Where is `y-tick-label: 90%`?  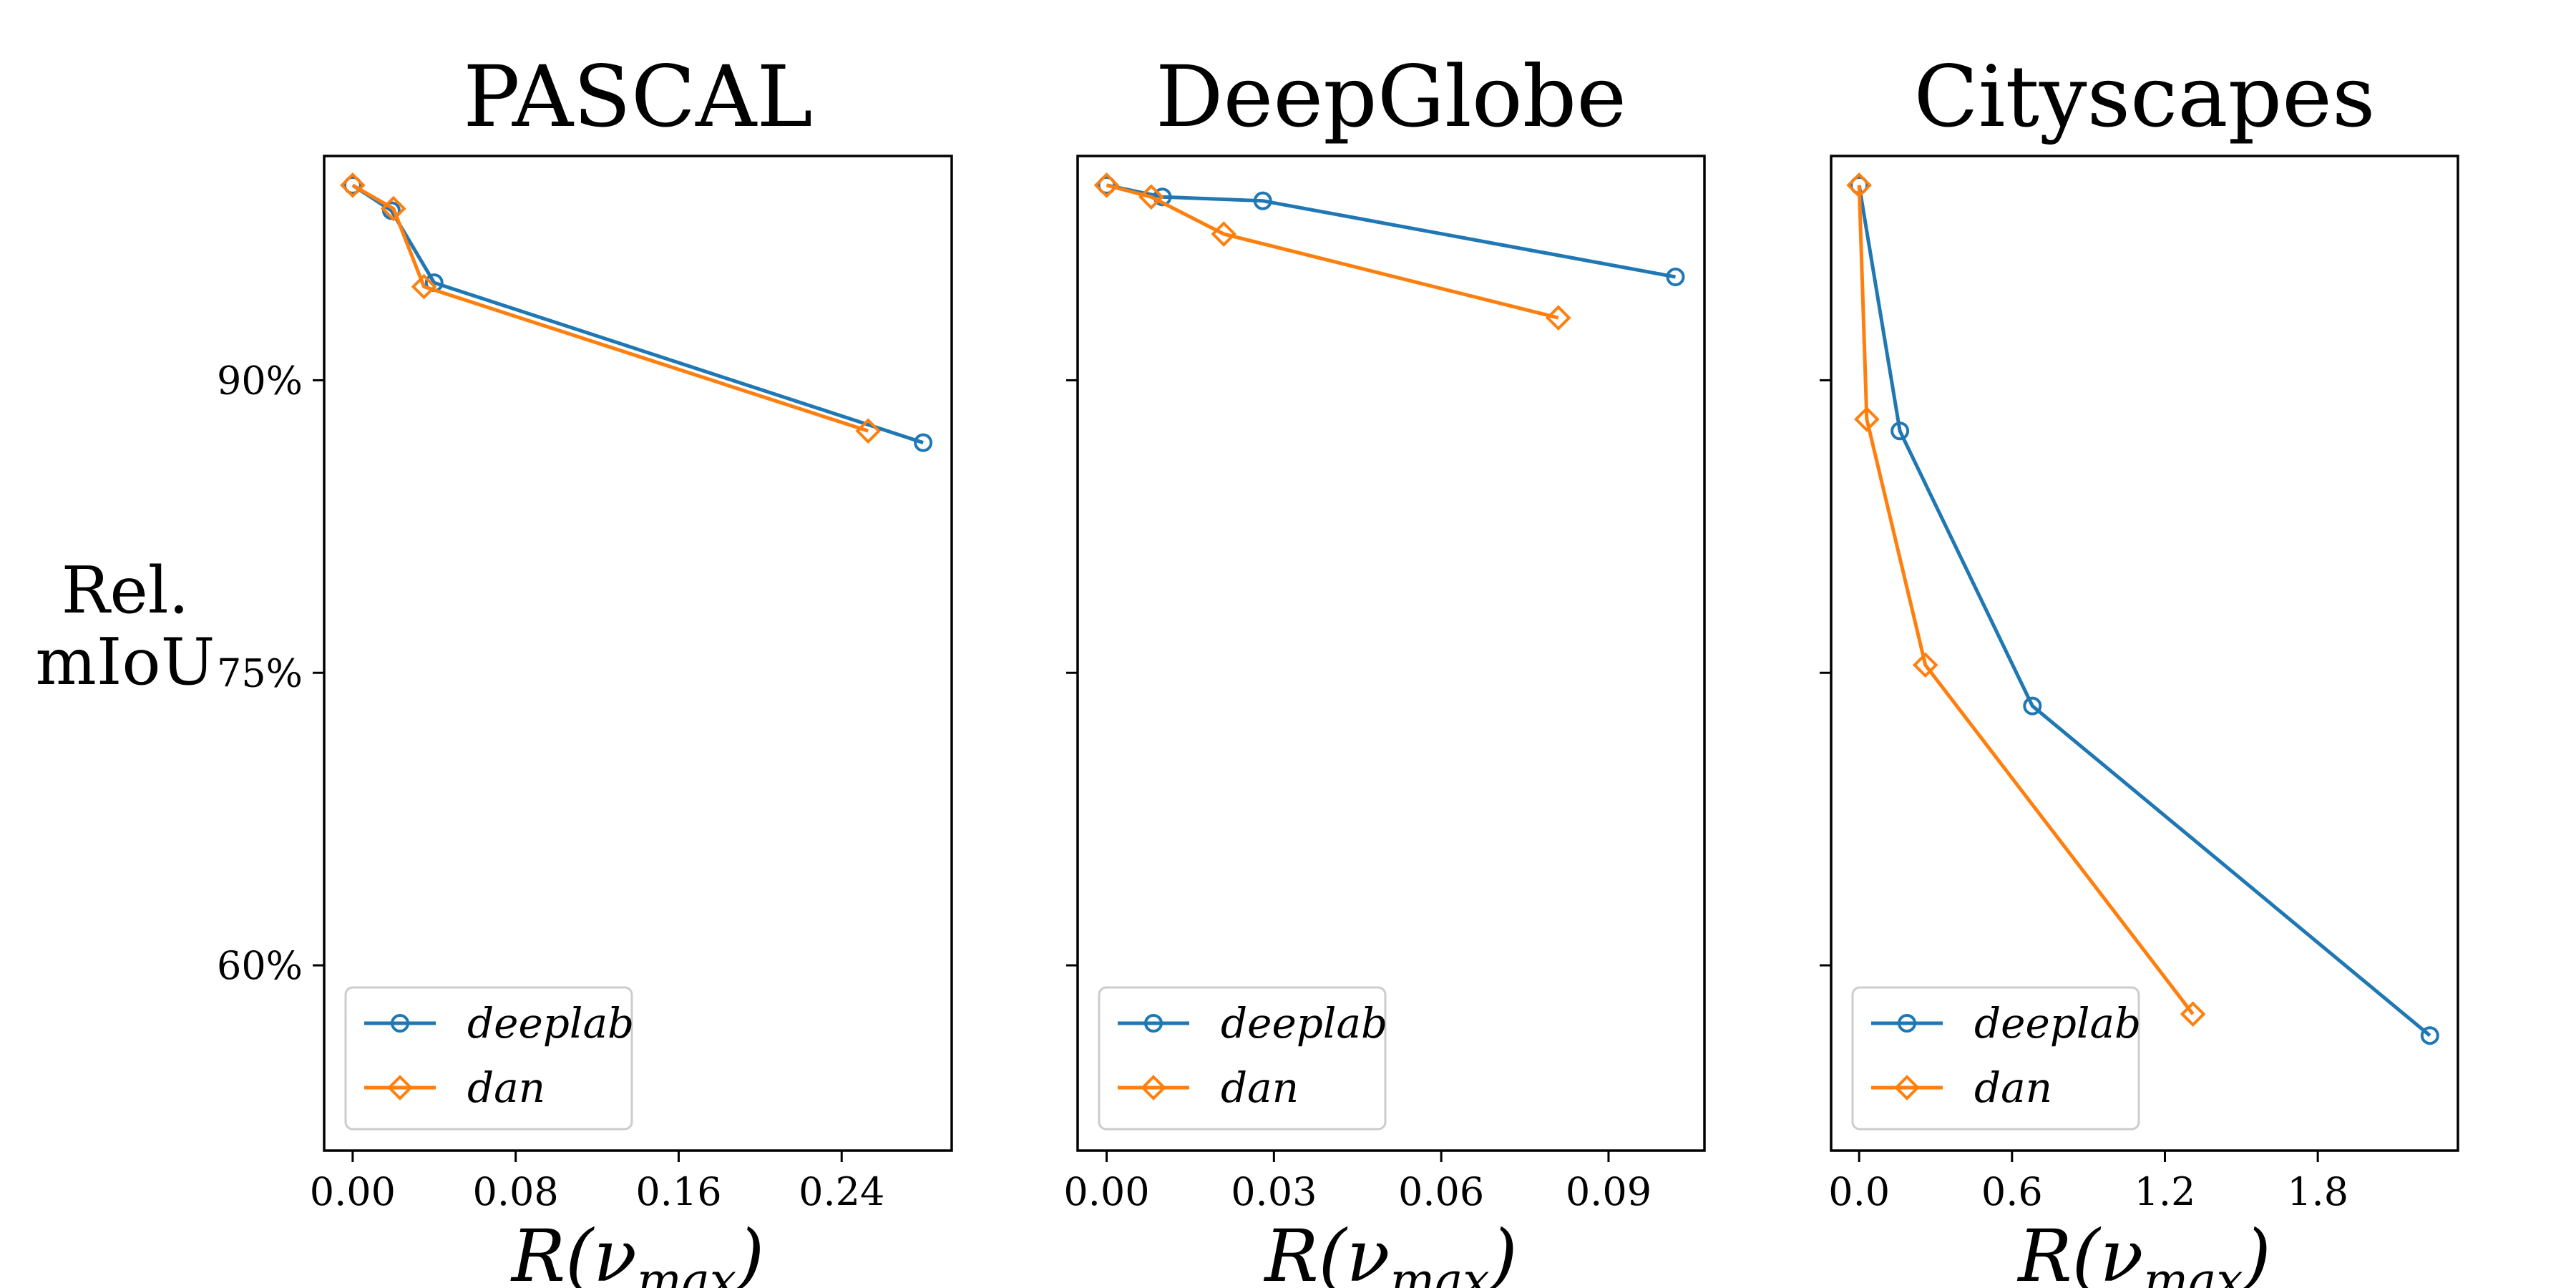
y-tick-label: 90% is located at coordinates (260, 380).